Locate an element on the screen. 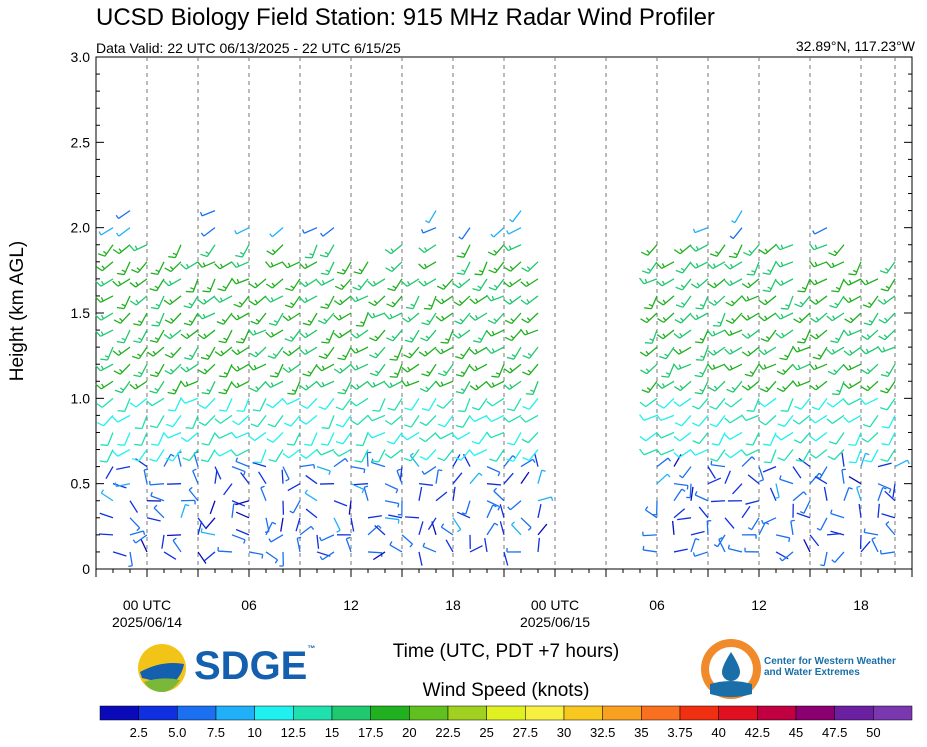 Image resolution: width=927 pixels, height=747 pixels. sdge-trademark: ™ is located at coordinates (311, 648).